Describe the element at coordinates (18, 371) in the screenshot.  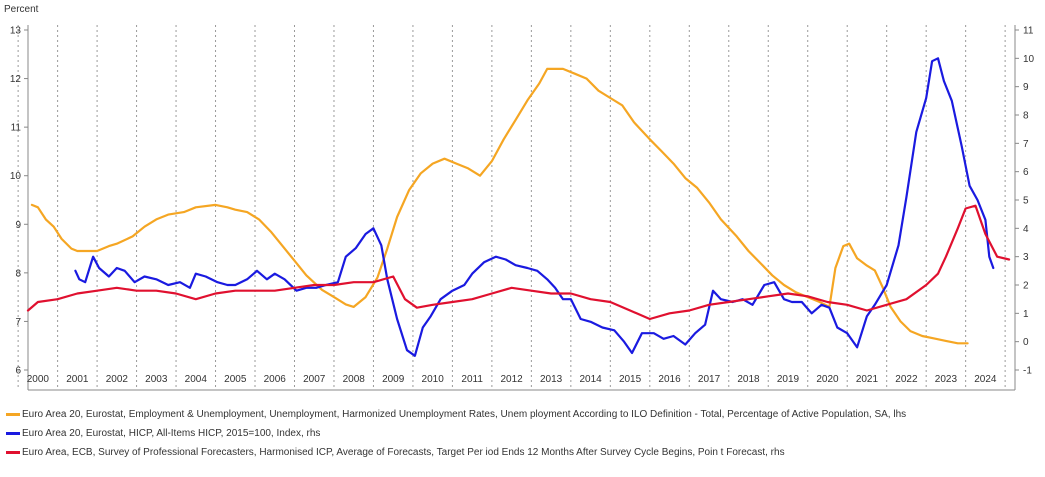
I see `y-left-tick-label: 6` at that location.